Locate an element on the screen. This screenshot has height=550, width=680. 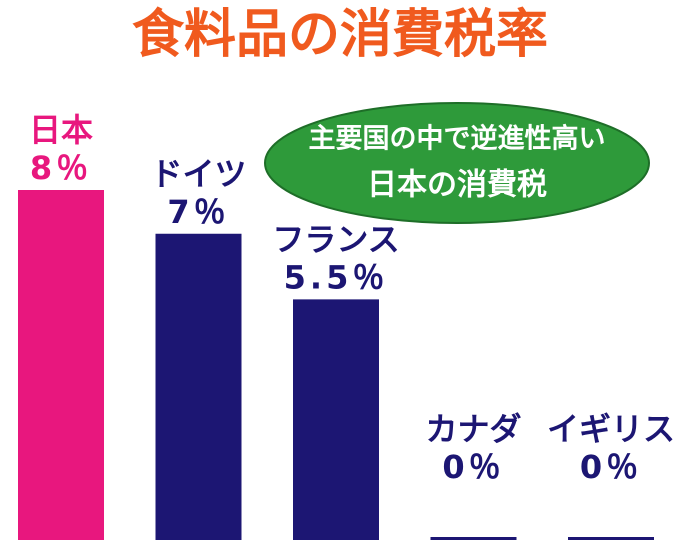
category-label: 日本 is located at coordinates (61, 130).